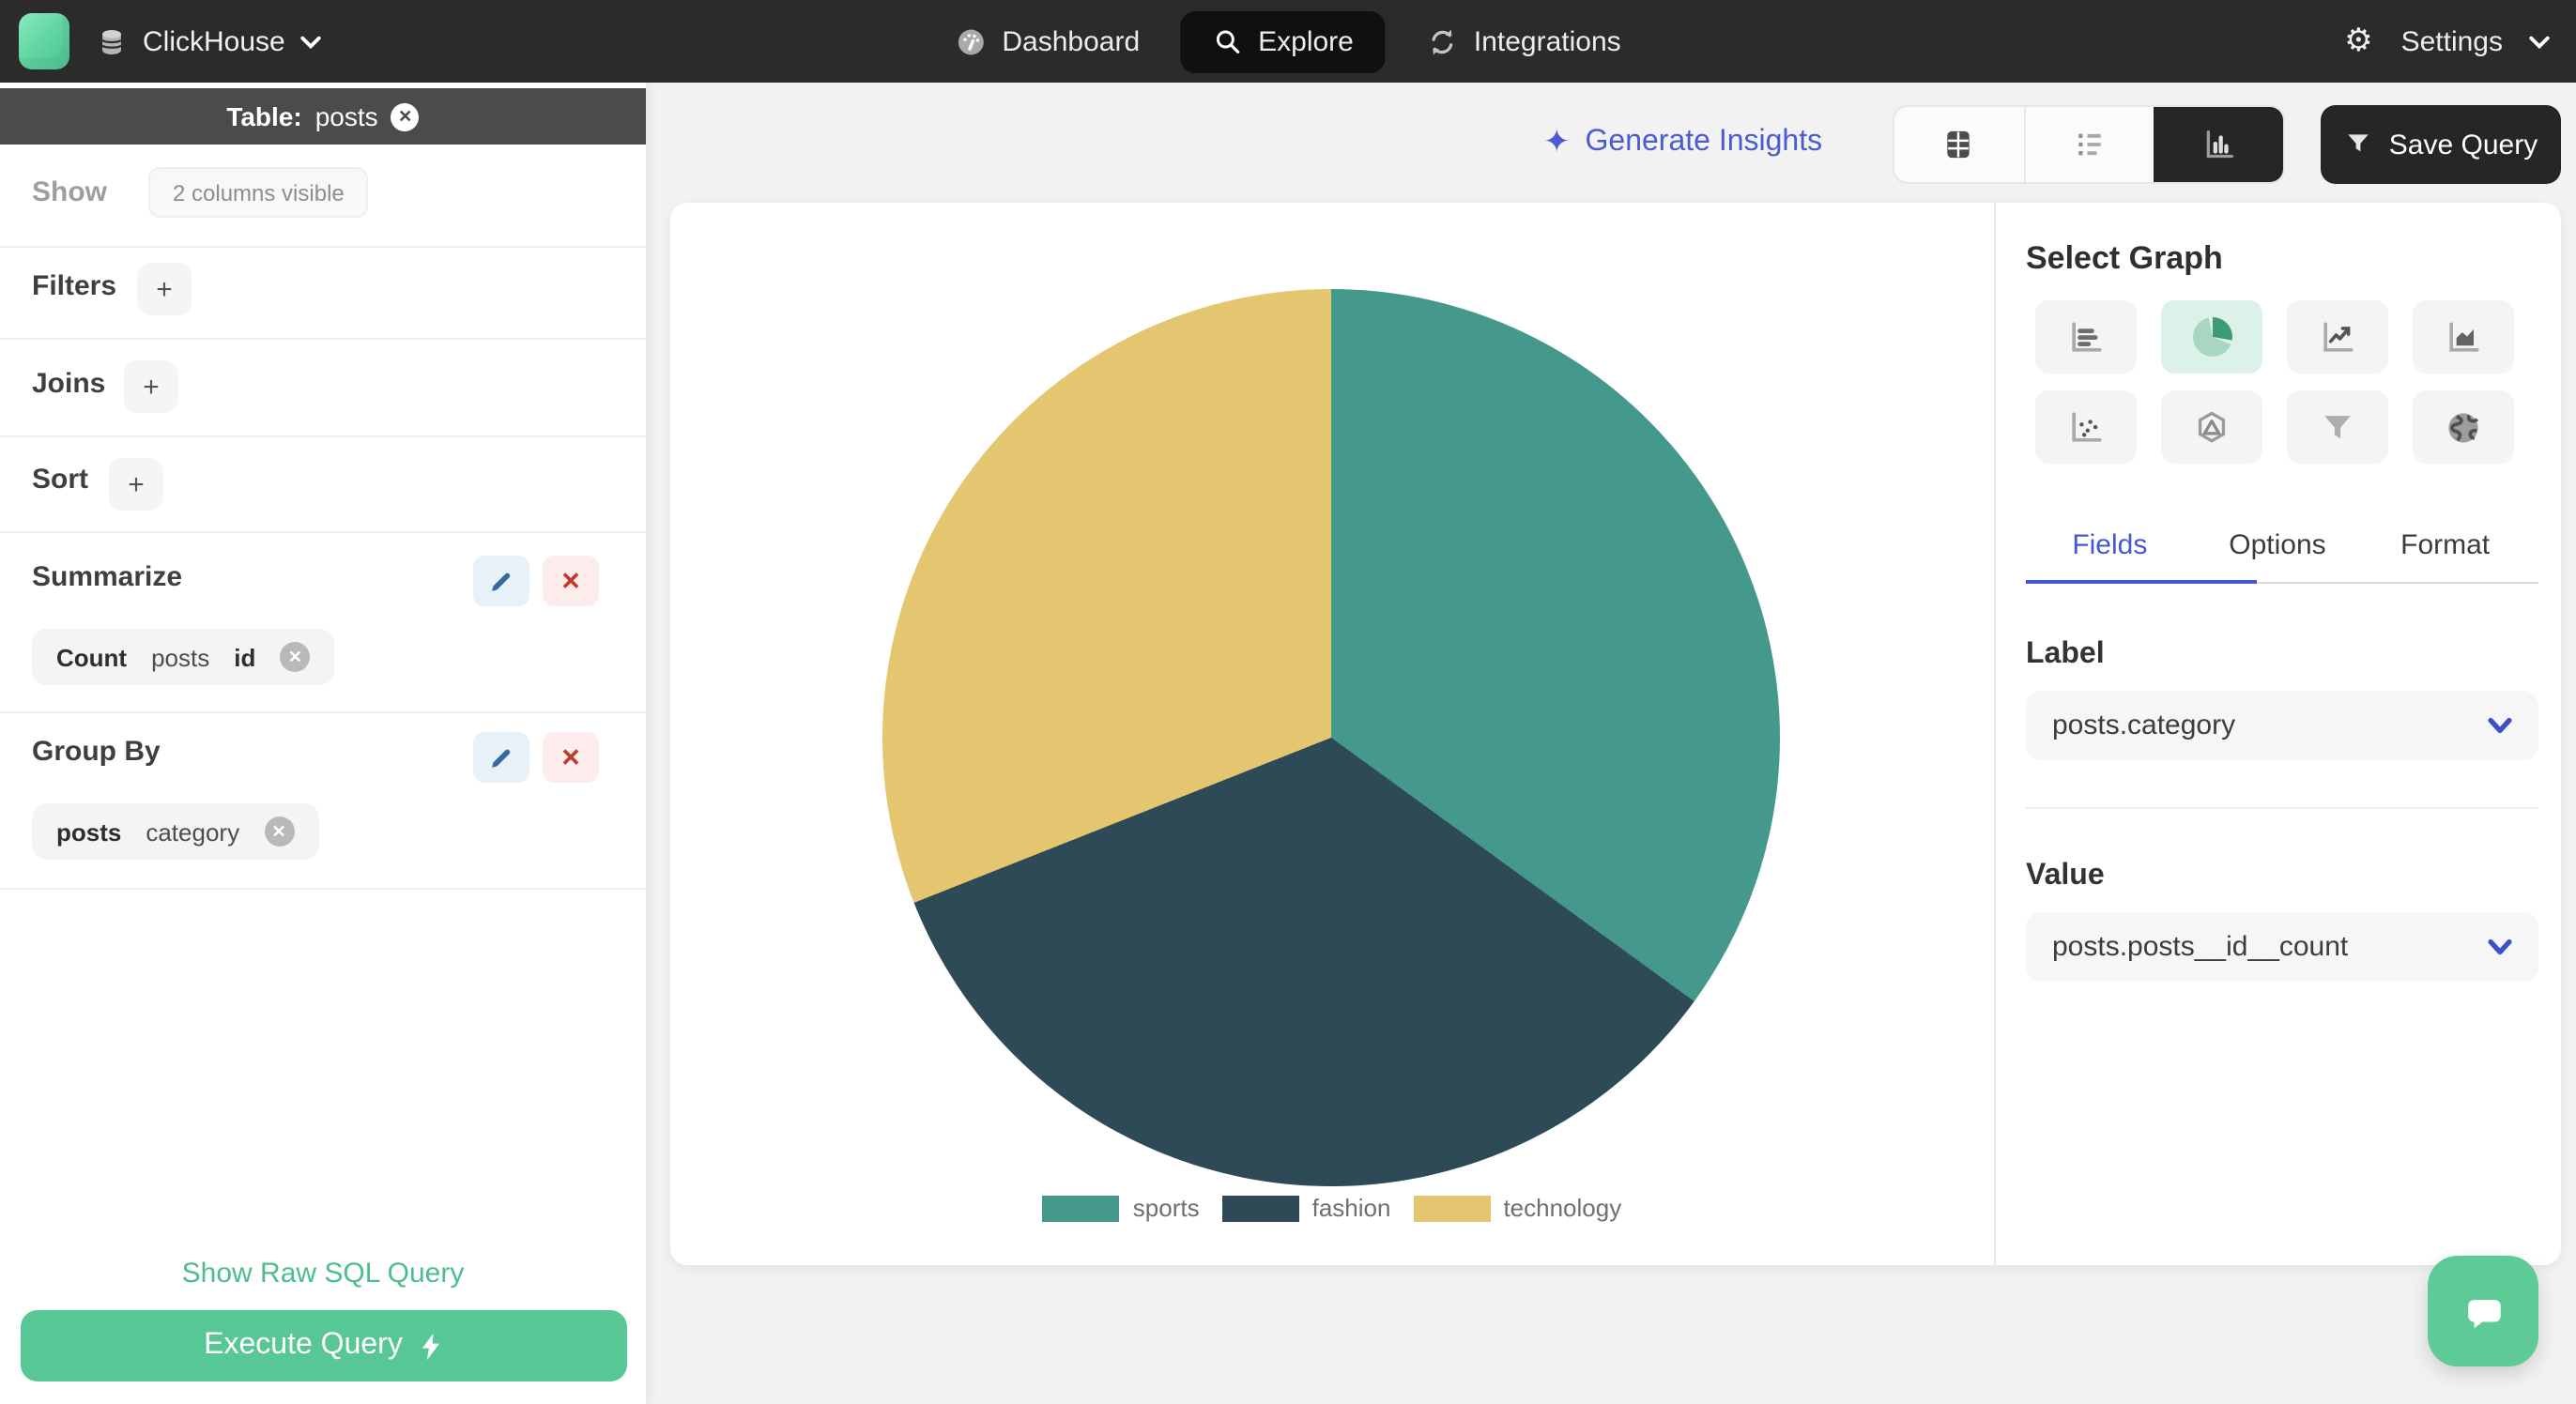  What do you see at coordinates (971, 41) in the screenshot?
I see `gauge-icon` at bounding box center [971, 41].